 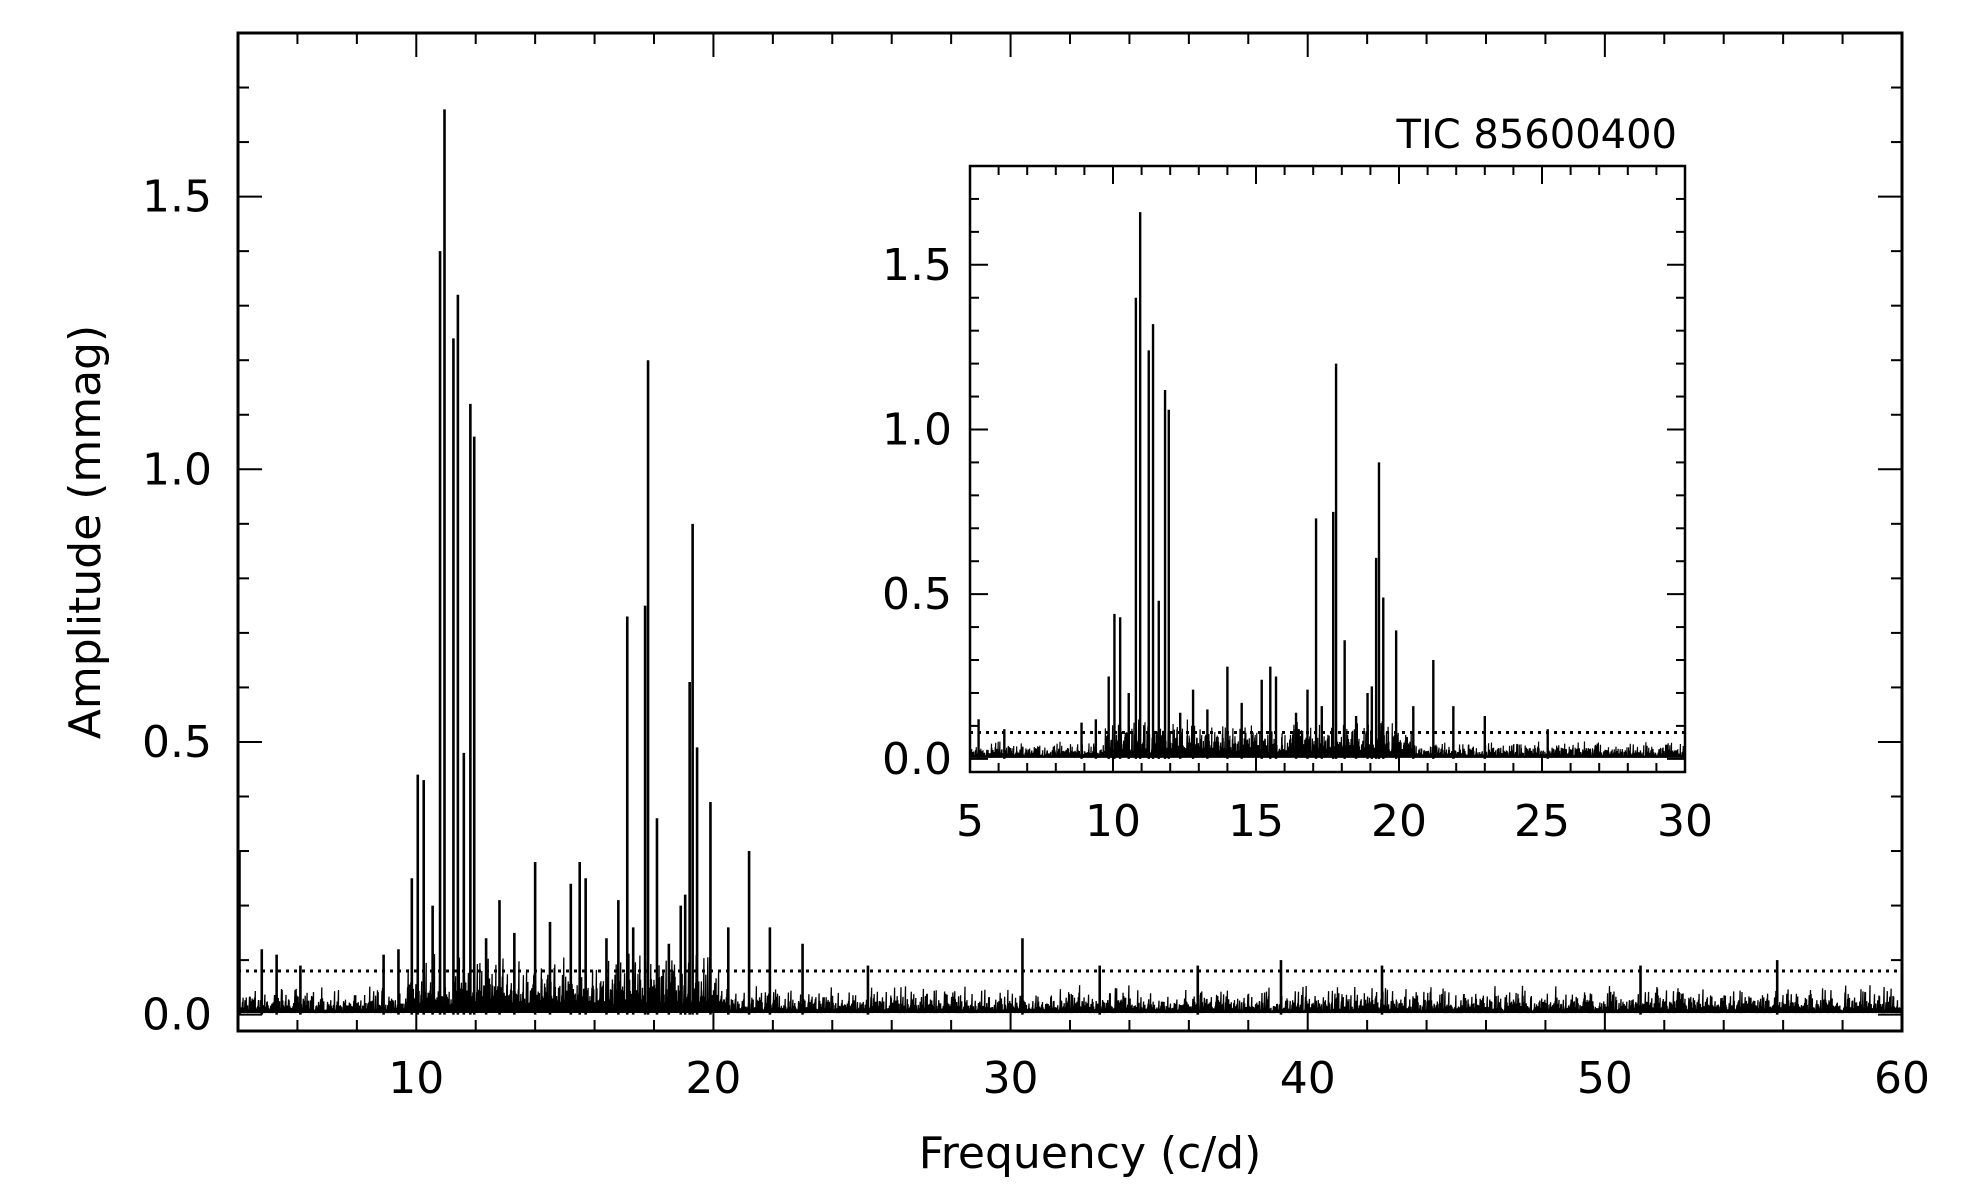 What do you see at coordinates (1542, 821) in the screenshot?
I see `inset-x-tick-label: 25` at bounding box center [1542, 821].